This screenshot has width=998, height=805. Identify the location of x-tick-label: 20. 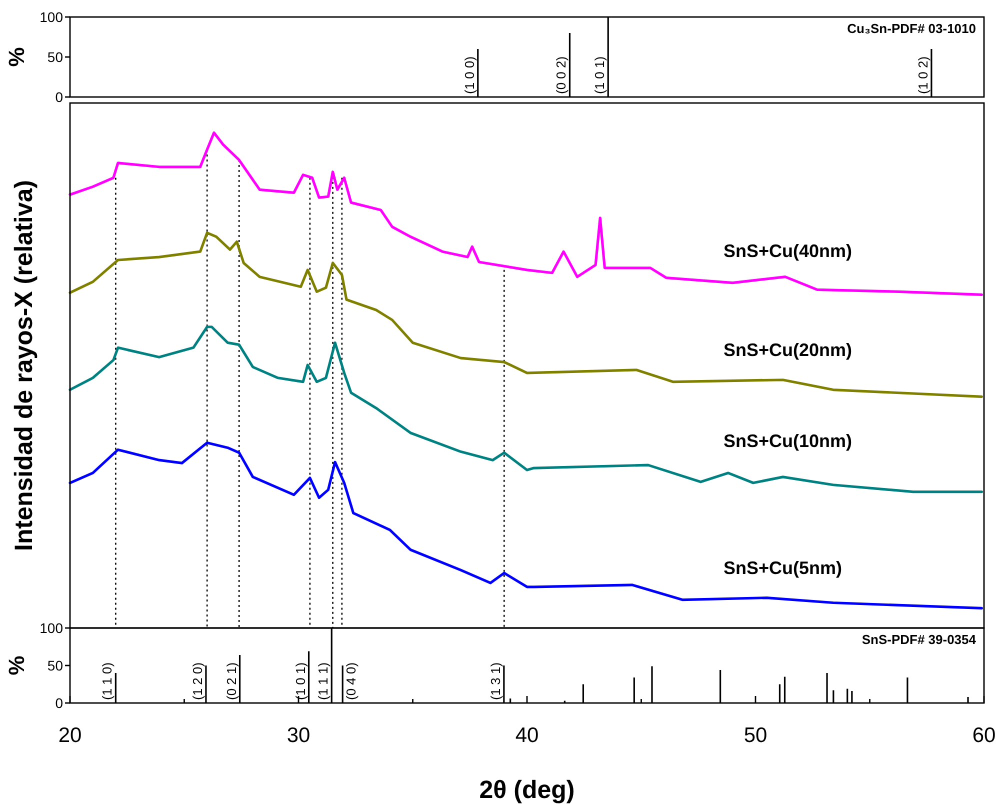
(70, 735).